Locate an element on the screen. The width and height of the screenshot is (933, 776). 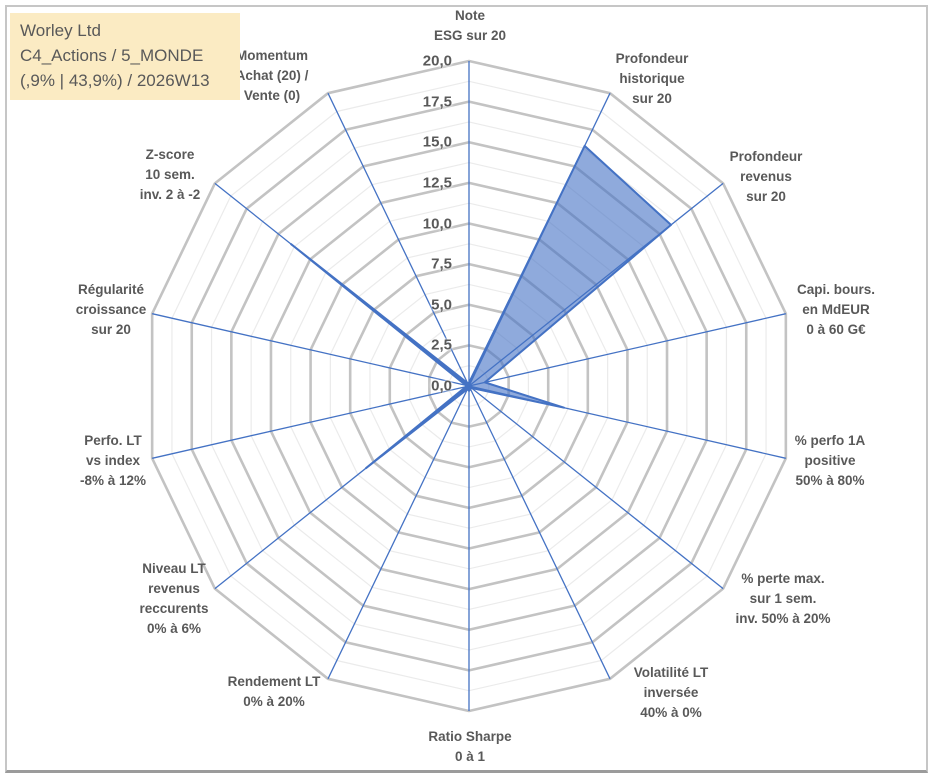
title-line-category: C4_Actions / 5_MONDE is located at coordinates (112, 55).